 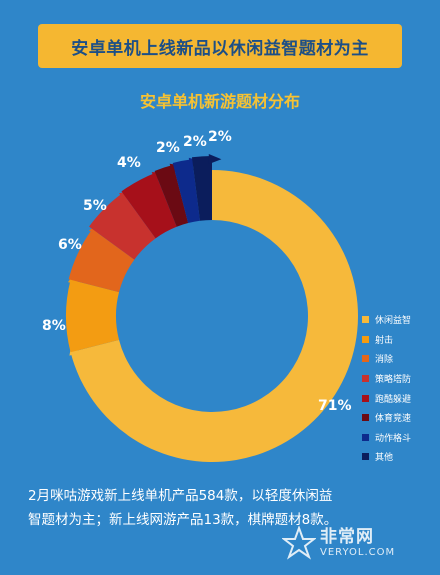 I want to click on legend-item: 跑酷躲避, so click(x=386, y=398).